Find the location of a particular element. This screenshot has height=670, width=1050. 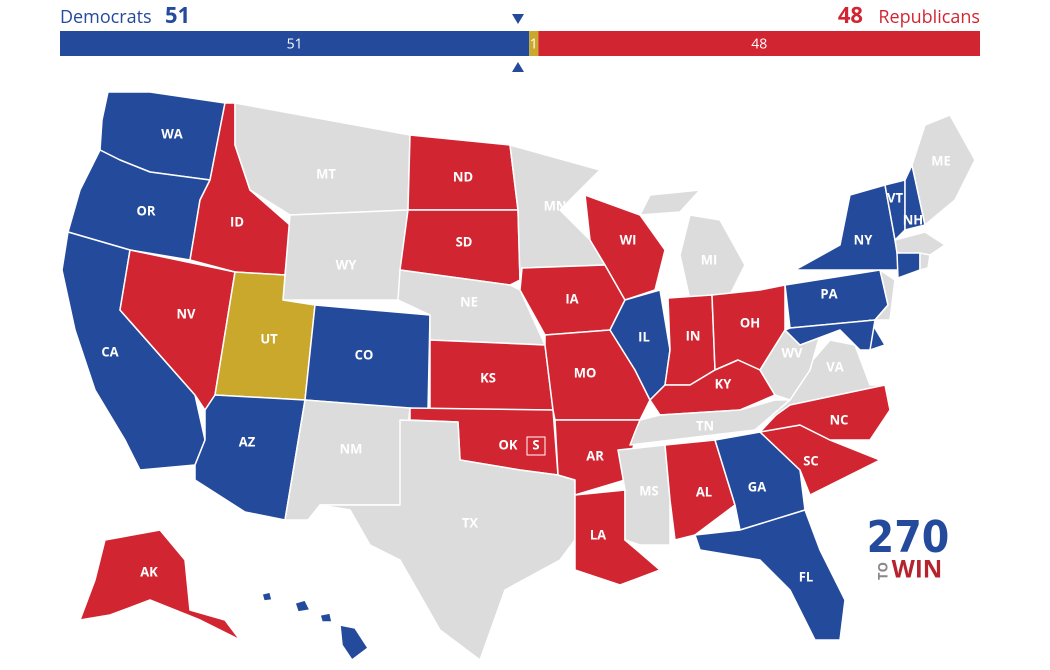

state-label: MI is located at coordinates (709, 259).